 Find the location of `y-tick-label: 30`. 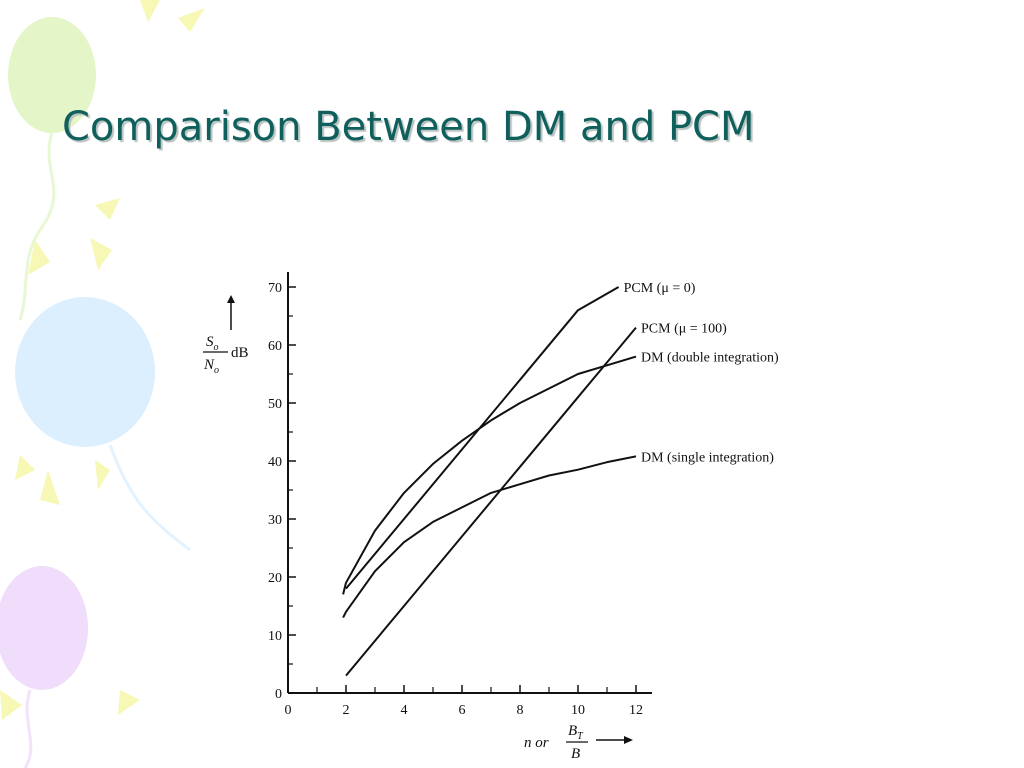

y-tick-label: 30 is located at coordinates (275, 520).